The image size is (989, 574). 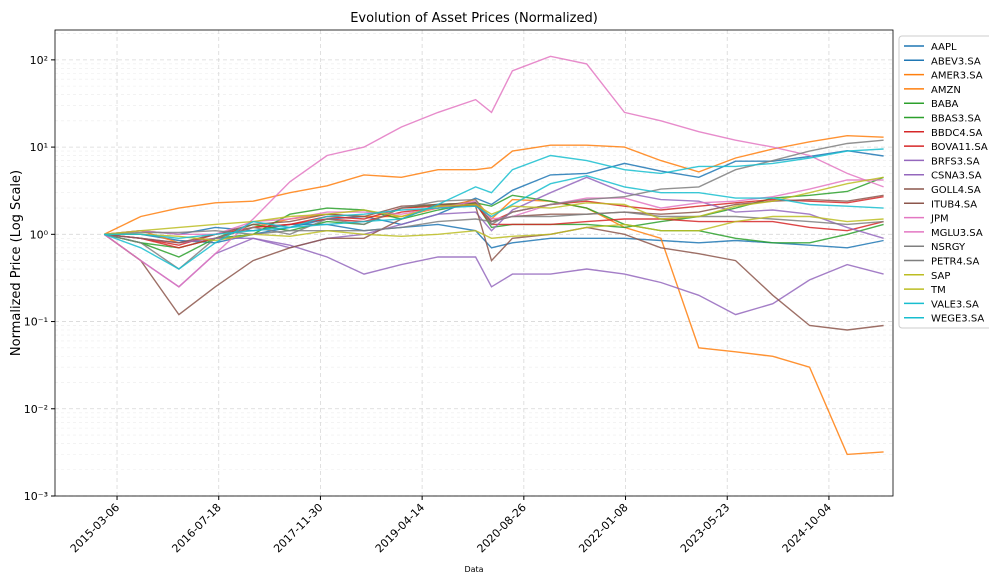 I want to click on x-tick-label: 2022-01-08, so click(x=603, y=528).